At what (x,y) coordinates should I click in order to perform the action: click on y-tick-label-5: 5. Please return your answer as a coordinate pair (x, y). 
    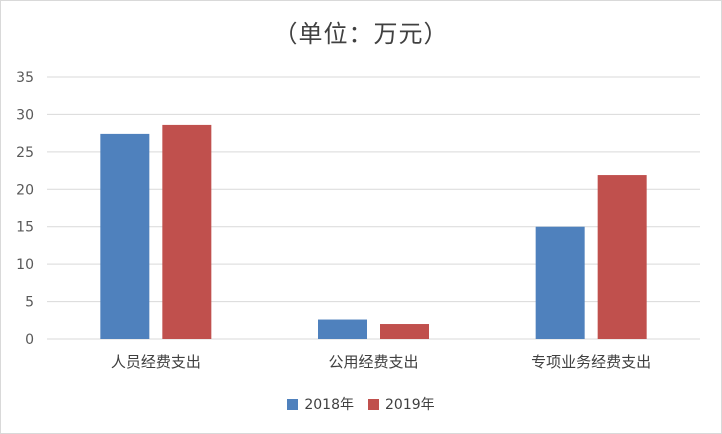
    Looking at the image, I should click on (29, 303).